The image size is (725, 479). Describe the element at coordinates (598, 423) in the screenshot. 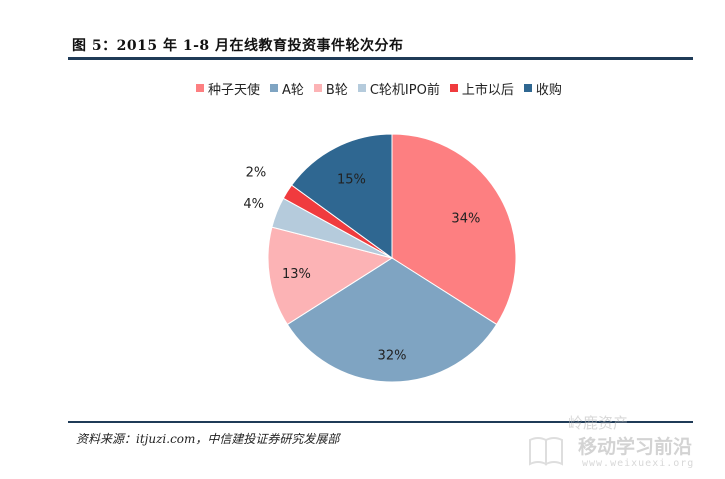

I see `watermark-account: 岭鹿资产` at that location.